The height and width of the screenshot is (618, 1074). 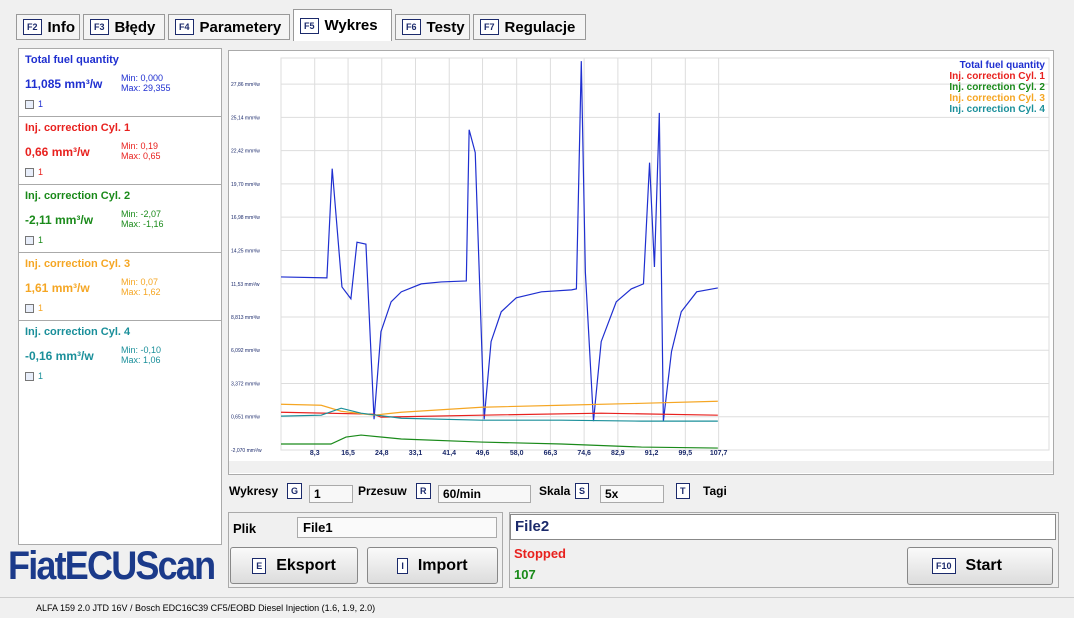 I want to click on sensor-min: Min: -2,07, so click(x=141, y=214).